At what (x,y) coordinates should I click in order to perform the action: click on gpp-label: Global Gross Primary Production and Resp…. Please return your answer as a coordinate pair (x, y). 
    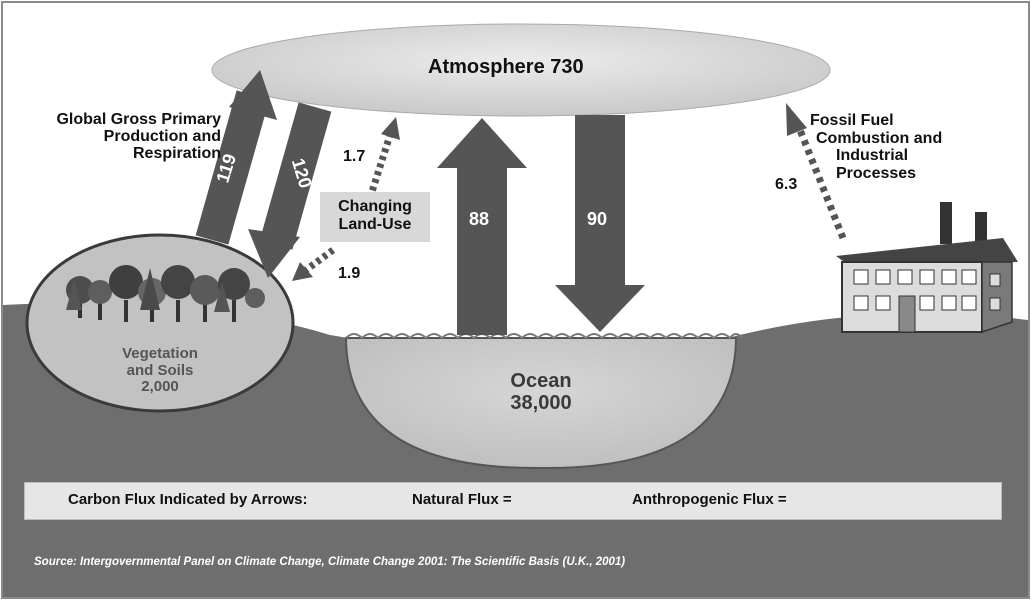
    Looking at the image, I should click on (138, 137).